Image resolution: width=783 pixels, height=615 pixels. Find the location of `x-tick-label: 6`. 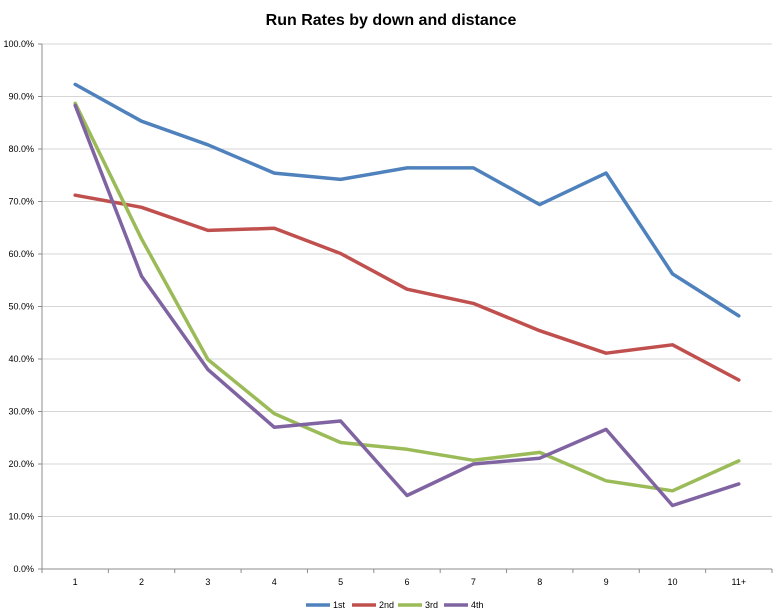

x-tick-label: 6 is located at coordinates (406, 582).